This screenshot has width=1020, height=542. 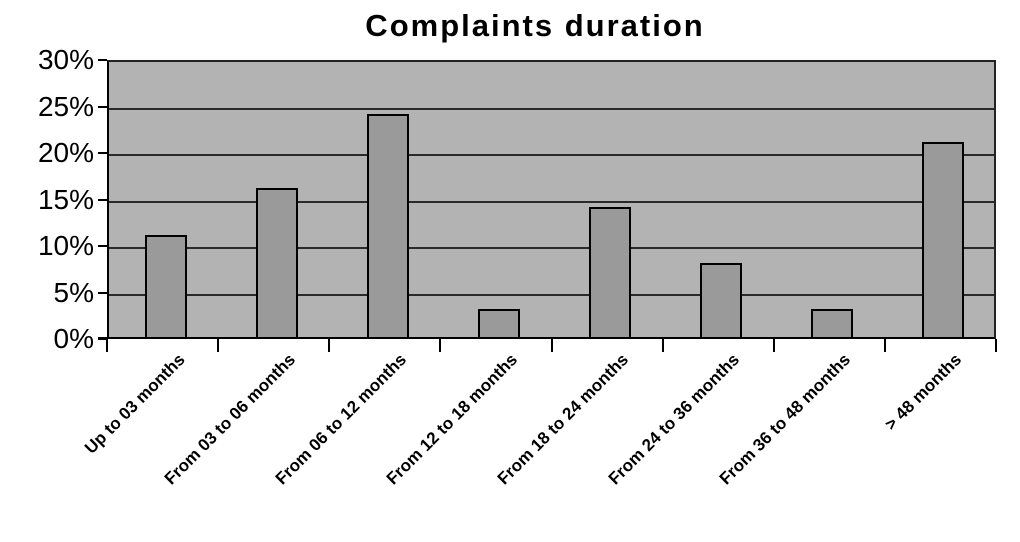 I want to click on y-axis-label-0pct: 0%, so click(x=73, y=338).